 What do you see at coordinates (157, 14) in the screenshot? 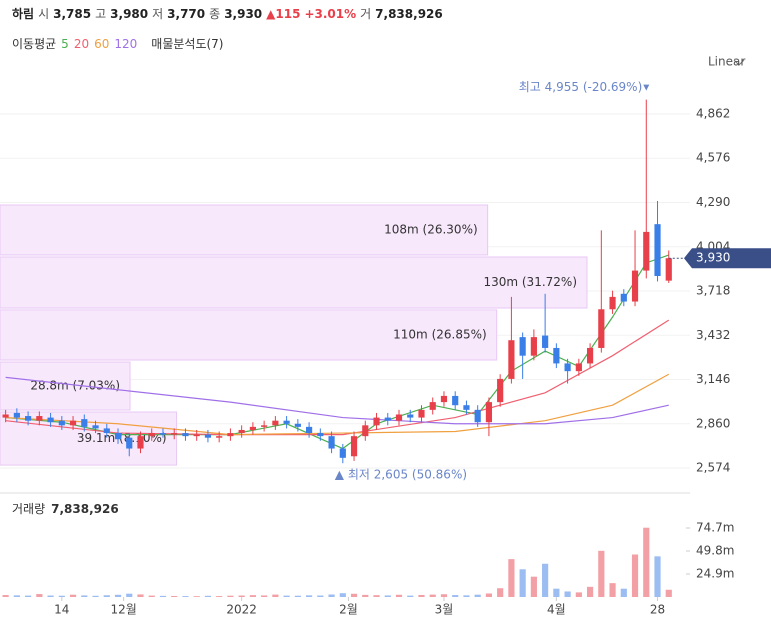
I see `header-item: 저` at bounding box center [157, 14].